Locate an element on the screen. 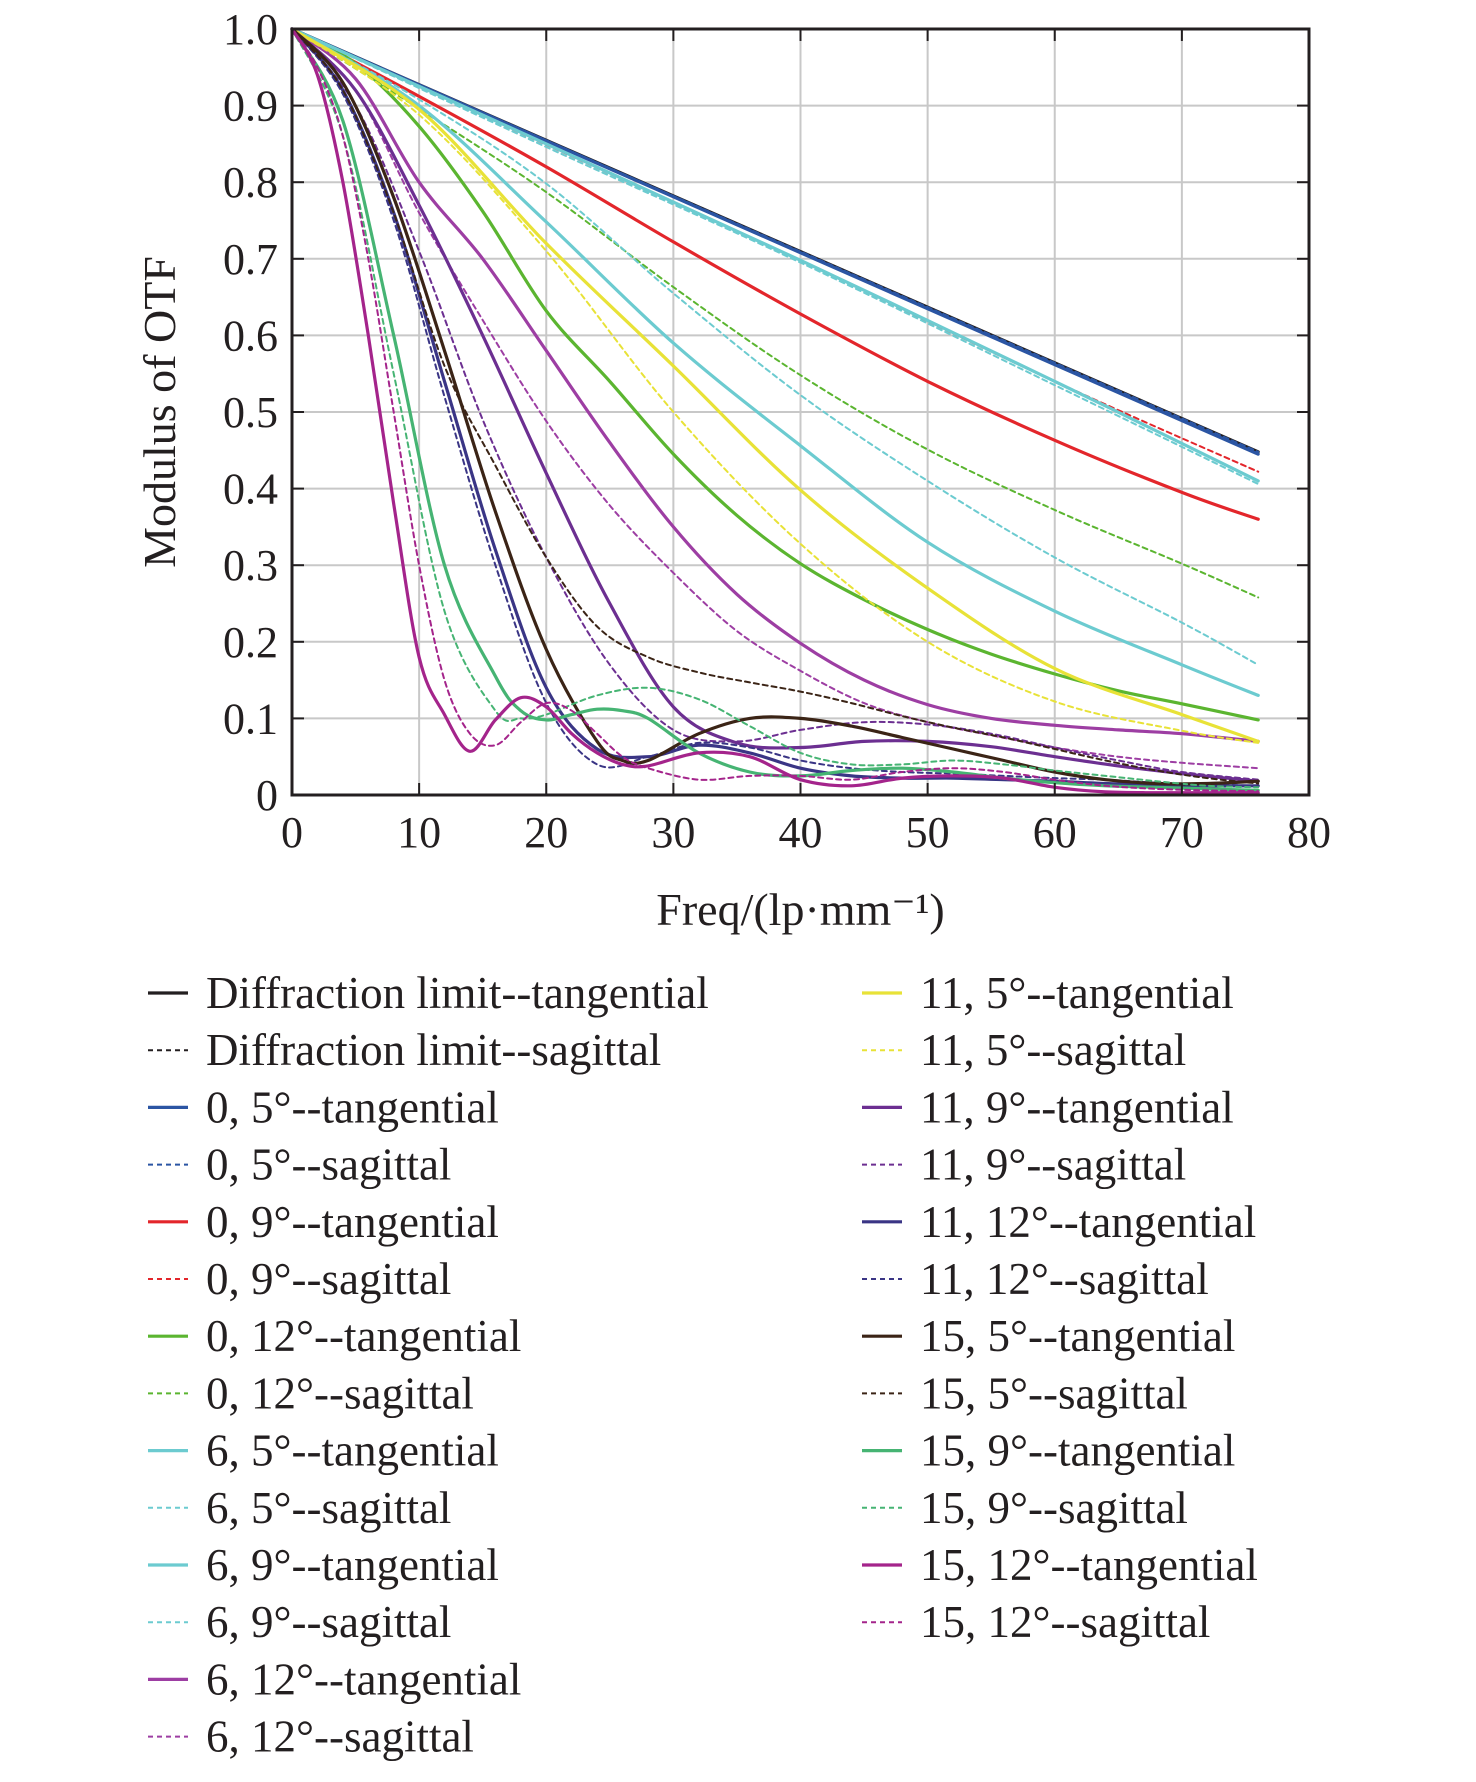 The width and height of the screenshot is (1476, 1782). legend-label: 15, 12°--sagittal is located at coordinates (1065, 1622).